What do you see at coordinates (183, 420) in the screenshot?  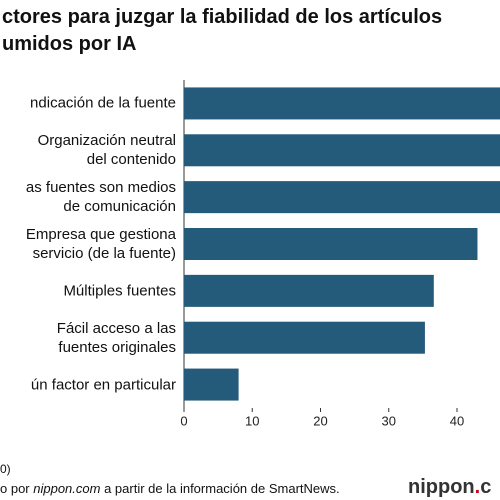 I see `x-tick-label: 0` at bounding box center [183, 420].